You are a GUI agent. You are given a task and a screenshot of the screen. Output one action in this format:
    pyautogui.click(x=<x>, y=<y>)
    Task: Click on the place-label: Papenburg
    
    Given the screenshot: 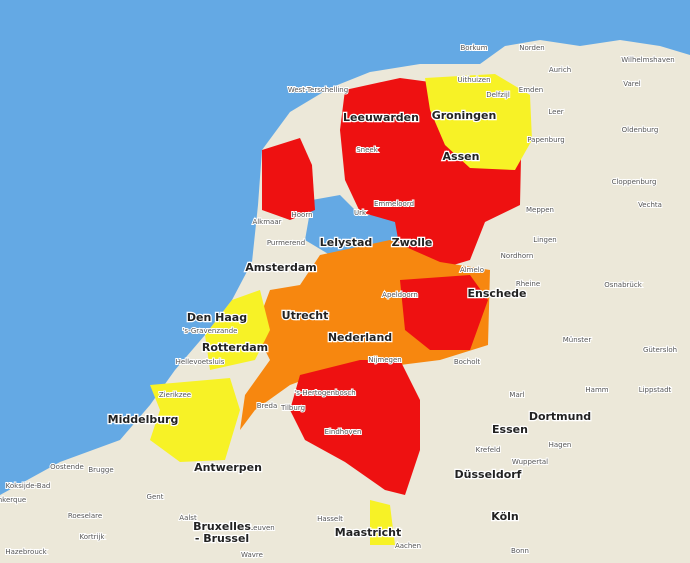 What is the action you would take?
    pyautogui.click(x=545, y=140)
    